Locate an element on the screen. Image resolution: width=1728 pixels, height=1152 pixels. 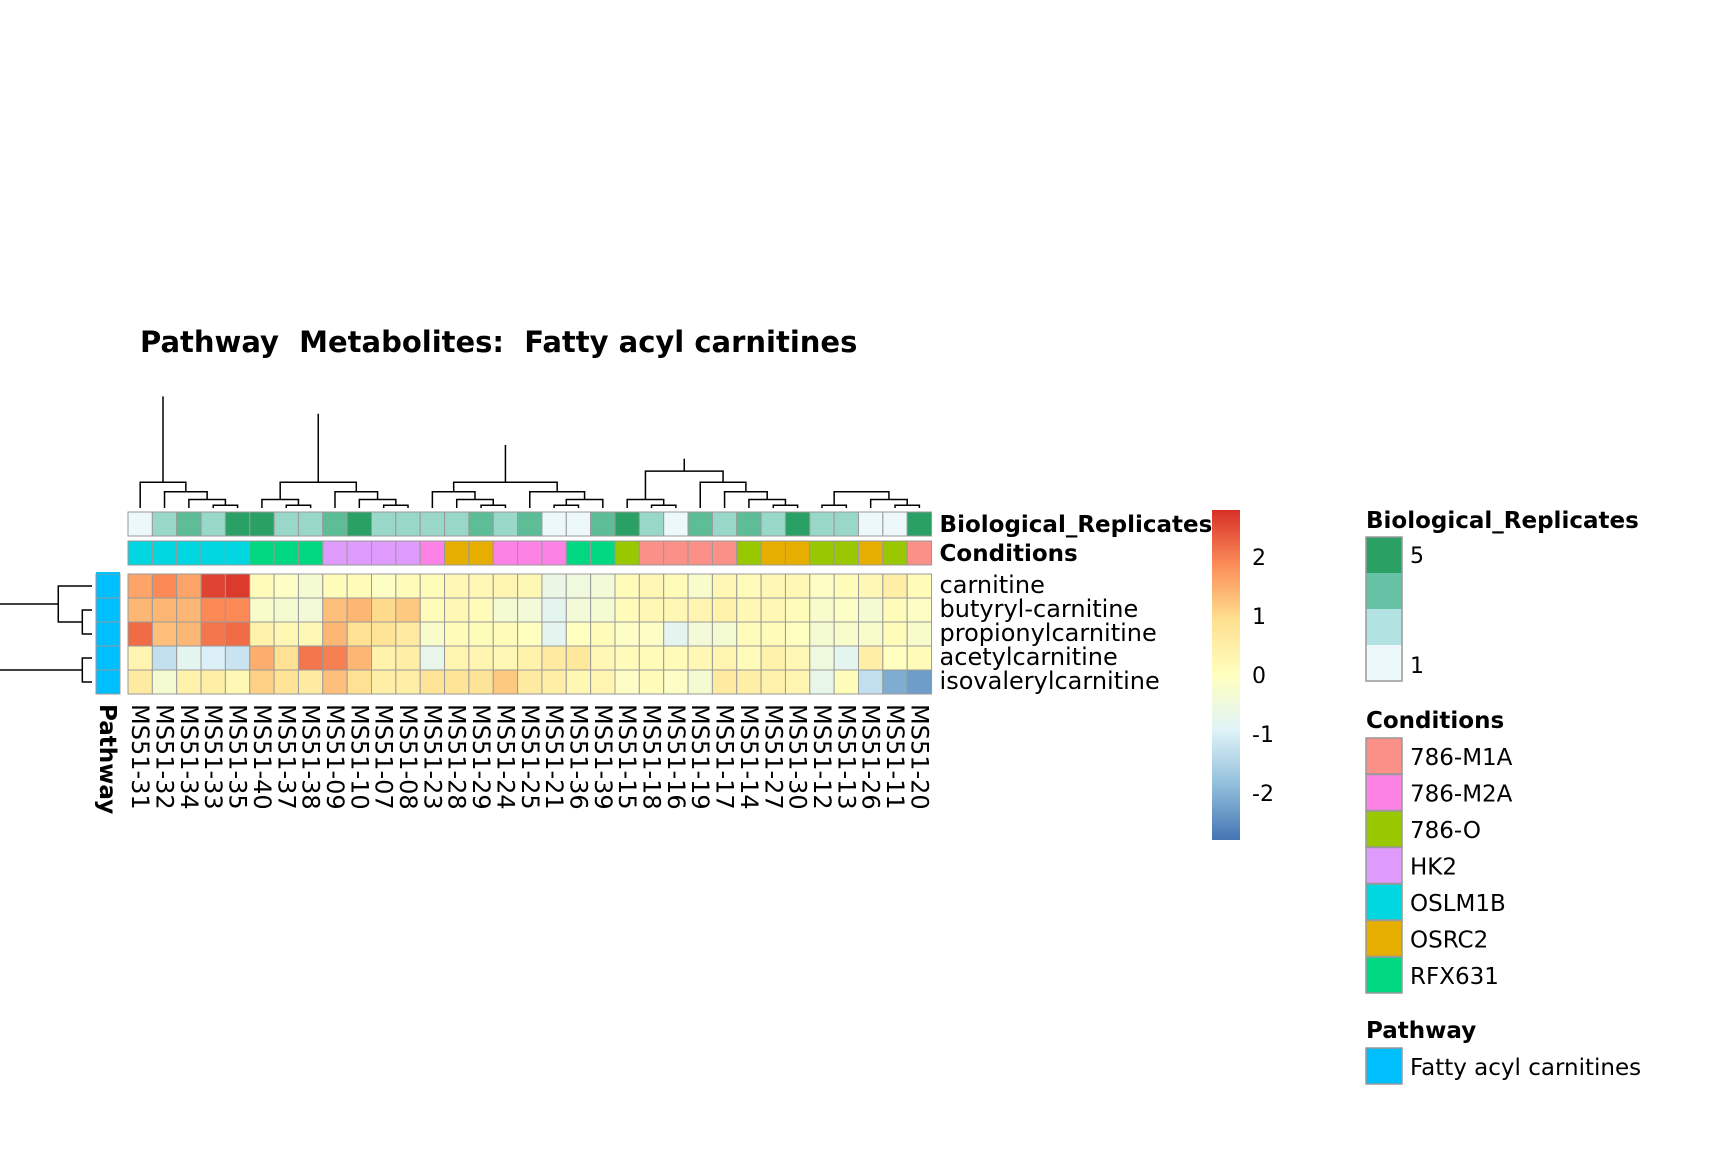
column-label: MS51-07 is located at coordinates (384, 757).